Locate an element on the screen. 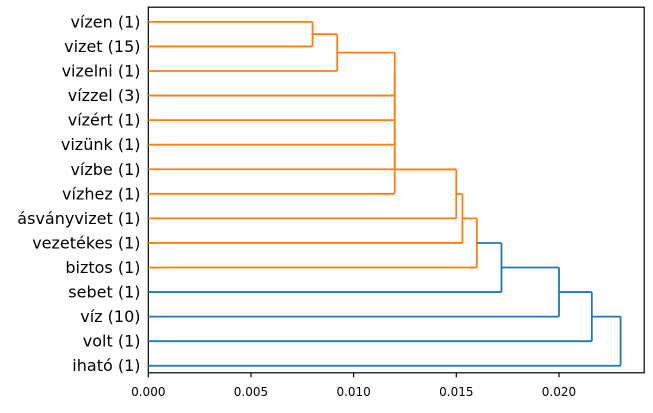 The height and width of the screenshot is (413, 653). leaf-label: volt (1) is located at coordinates (112, 341).